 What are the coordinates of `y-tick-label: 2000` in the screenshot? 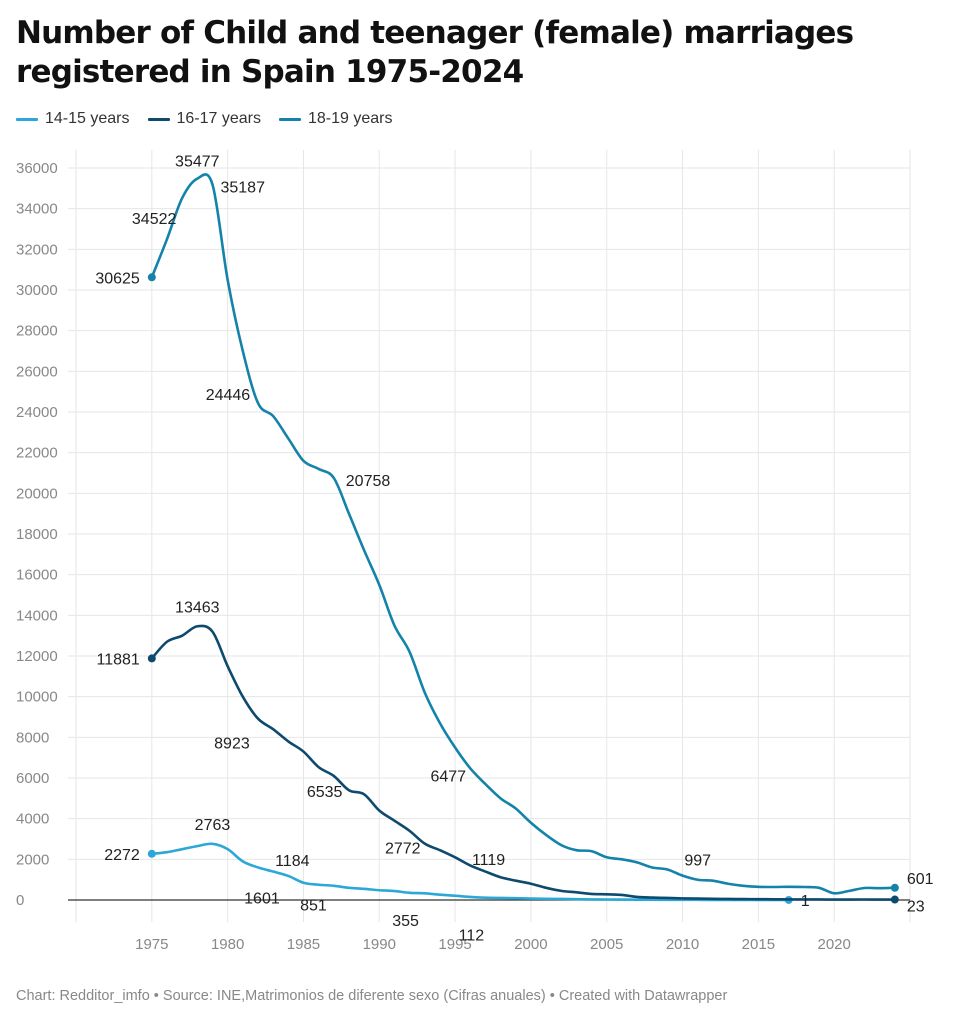 It's located at (32, 859).